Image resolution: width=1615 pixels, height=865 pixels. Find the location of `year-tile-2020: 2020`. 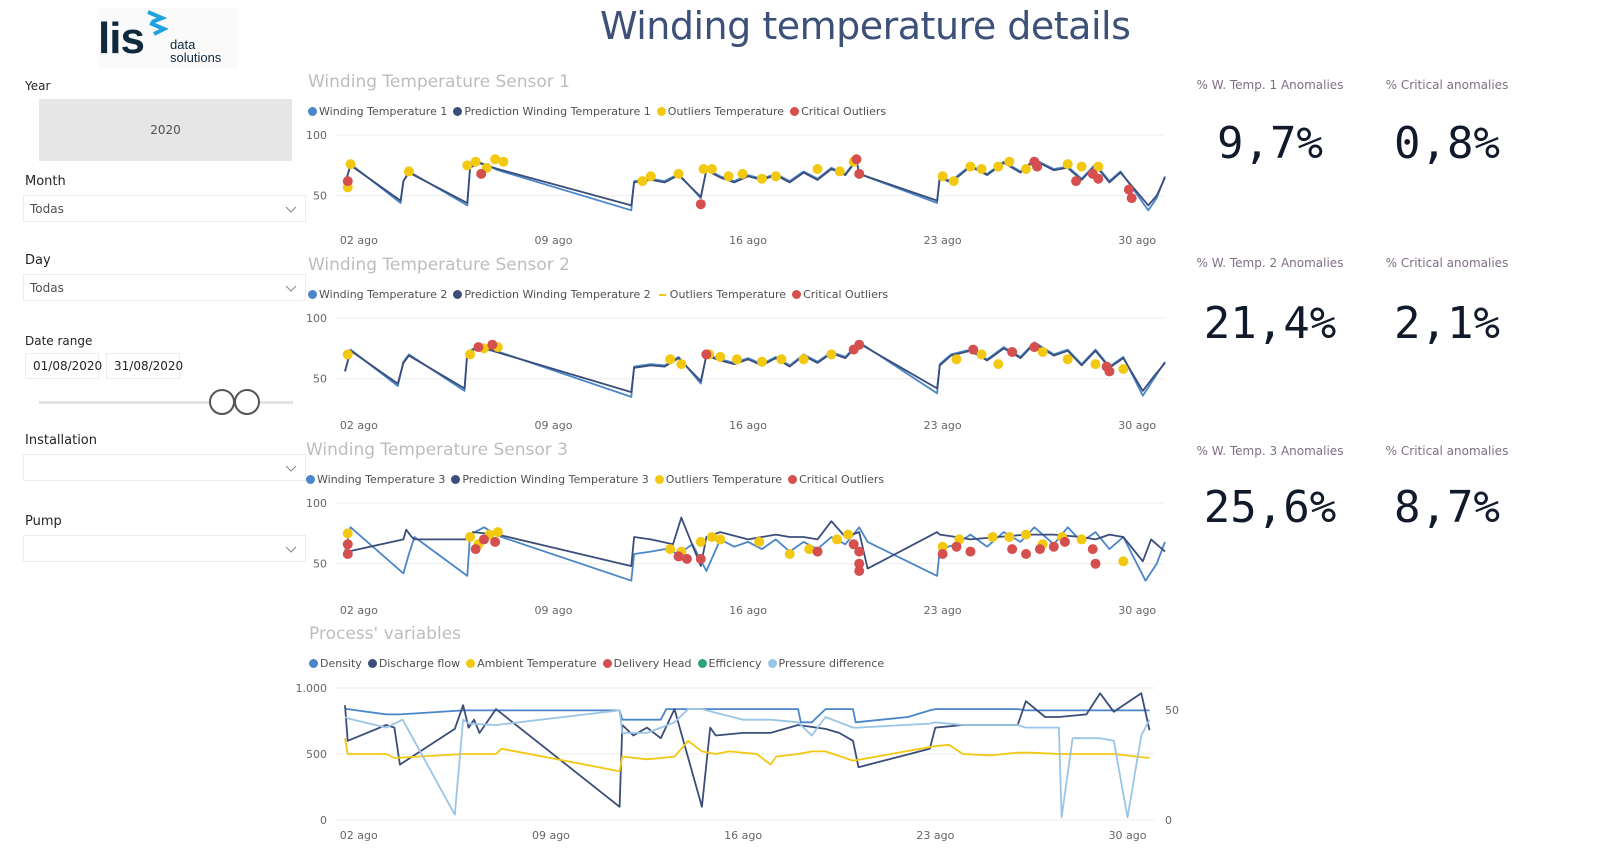

year-tile-2020: 2020 is located at coordinates (165, 130).